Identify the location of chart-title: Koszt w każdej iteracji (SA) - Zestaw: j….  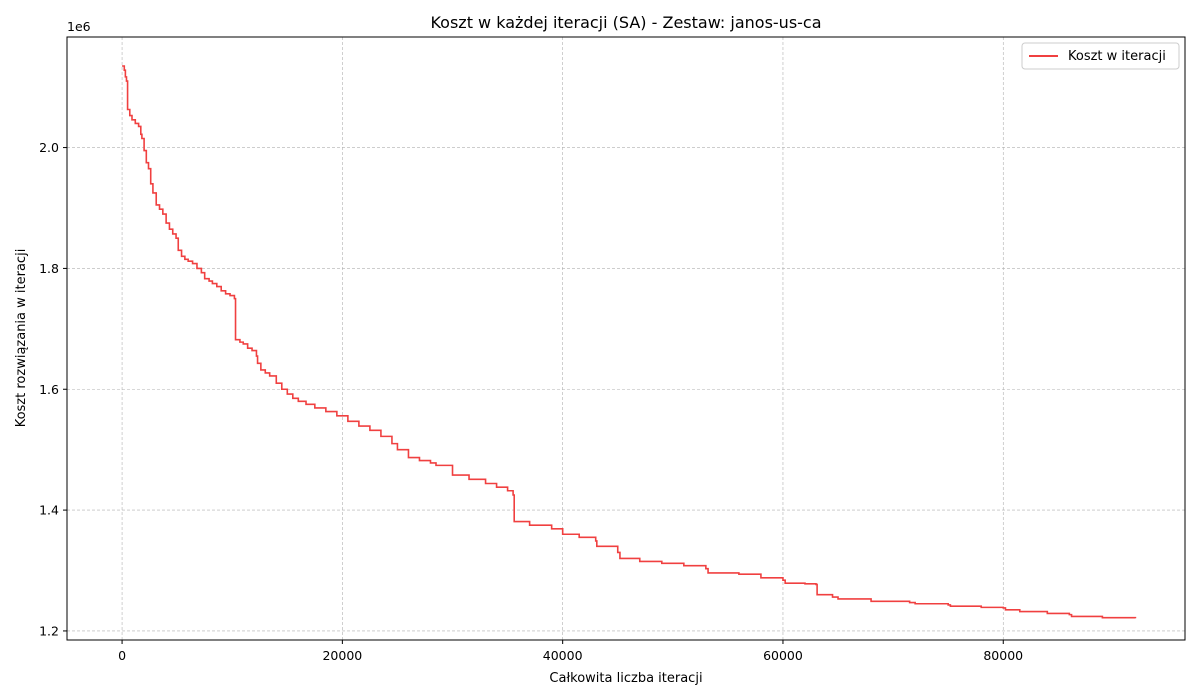
(625, 22).